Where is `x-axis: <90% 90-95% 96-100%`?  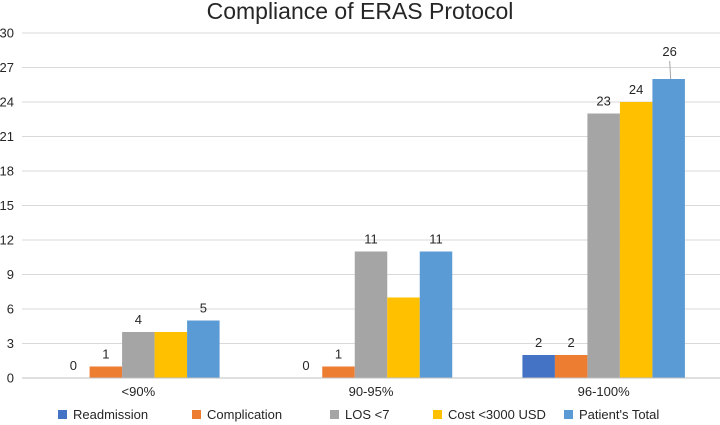 x-axis: <90% 90-95% 96-100% is located at coordinates (371, 388).